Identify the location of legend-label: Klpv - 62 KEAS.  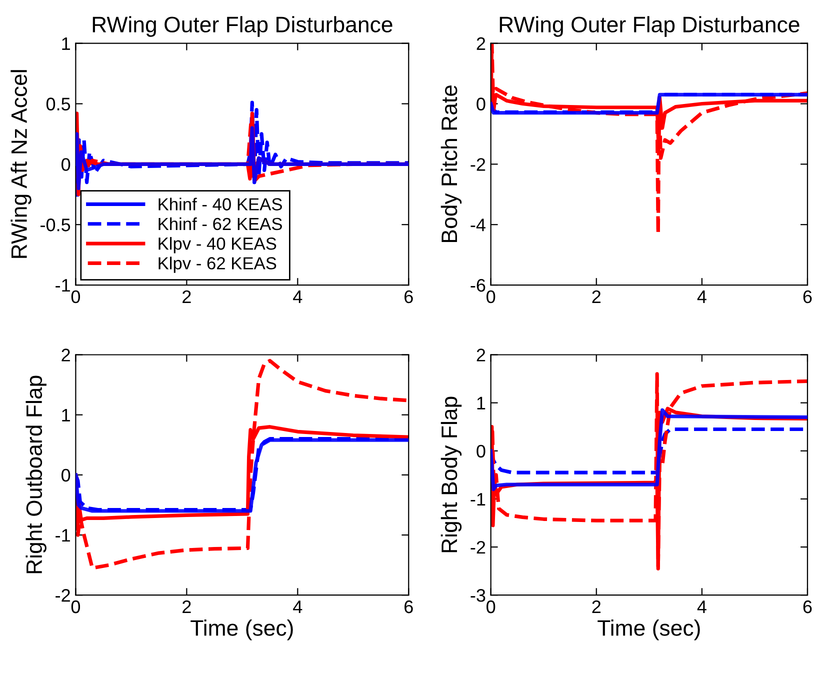
(217, 264).